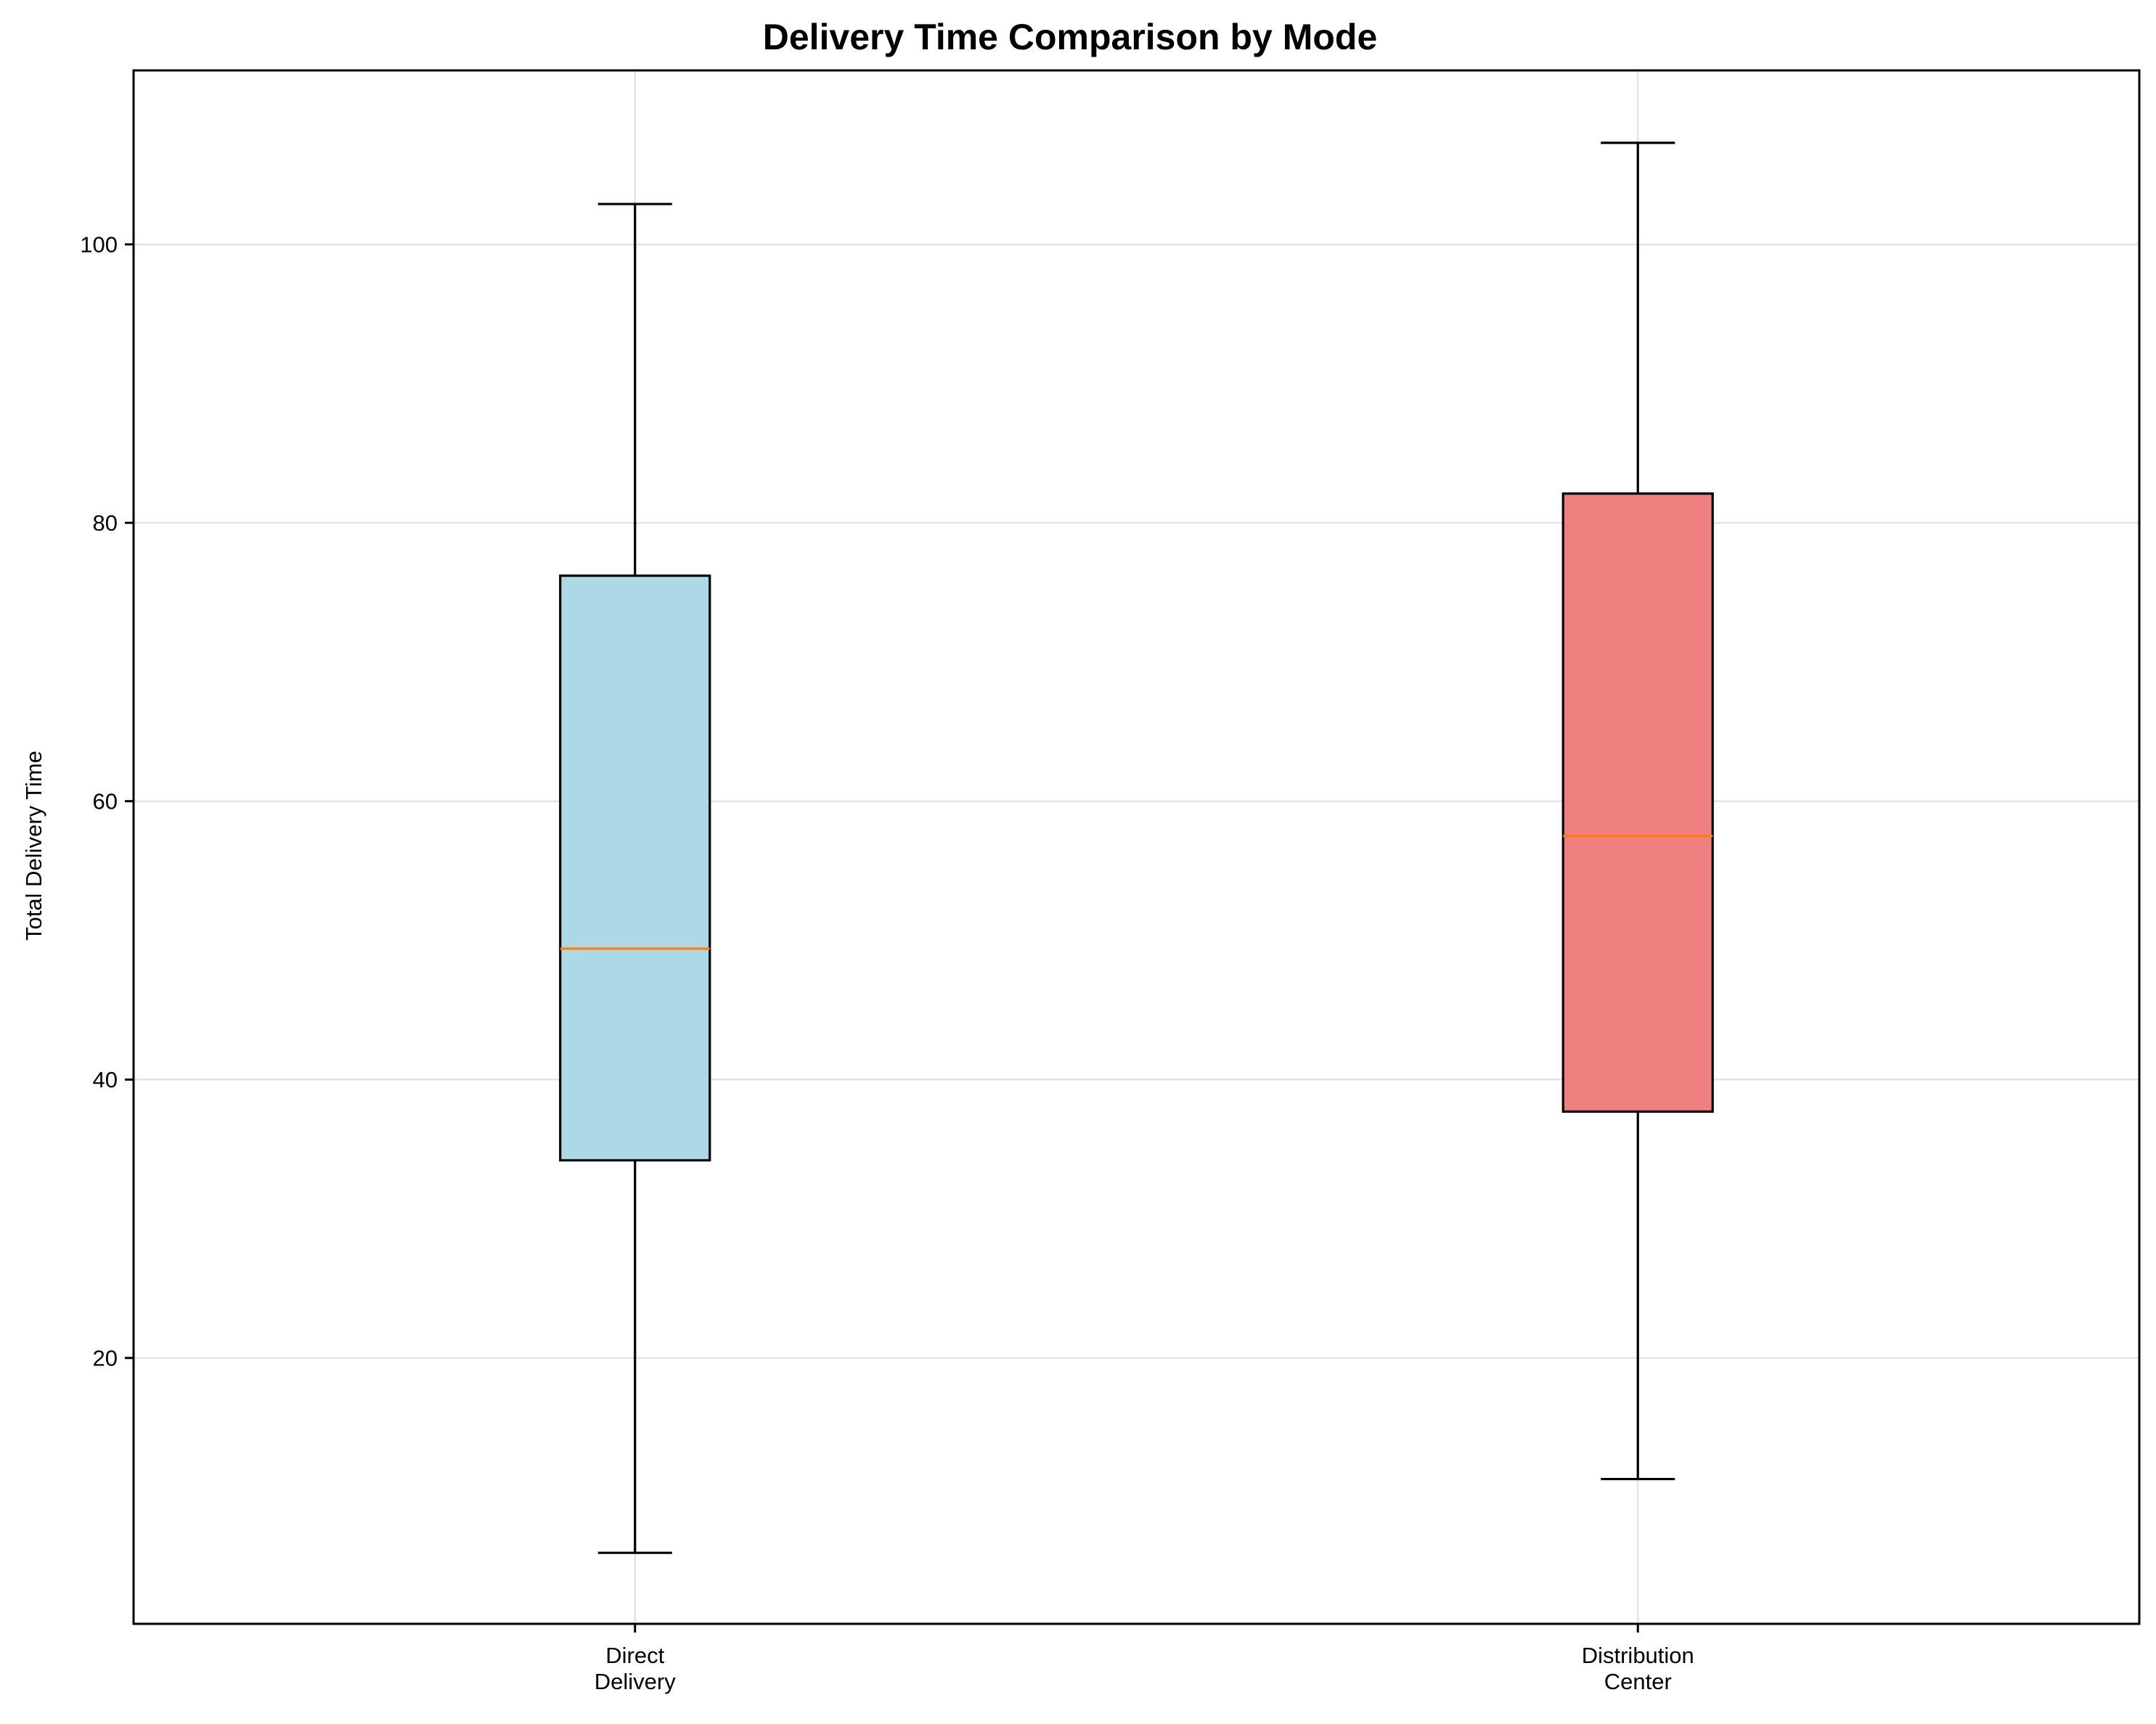 The width and height of the screenshot is (2156, 1724). What do you see at coordinates (1144, 1659) in the screenshot?
I see `x-axis-ticks: Direct Delivery Distribution Center` at bounding box center [1144, 1659].